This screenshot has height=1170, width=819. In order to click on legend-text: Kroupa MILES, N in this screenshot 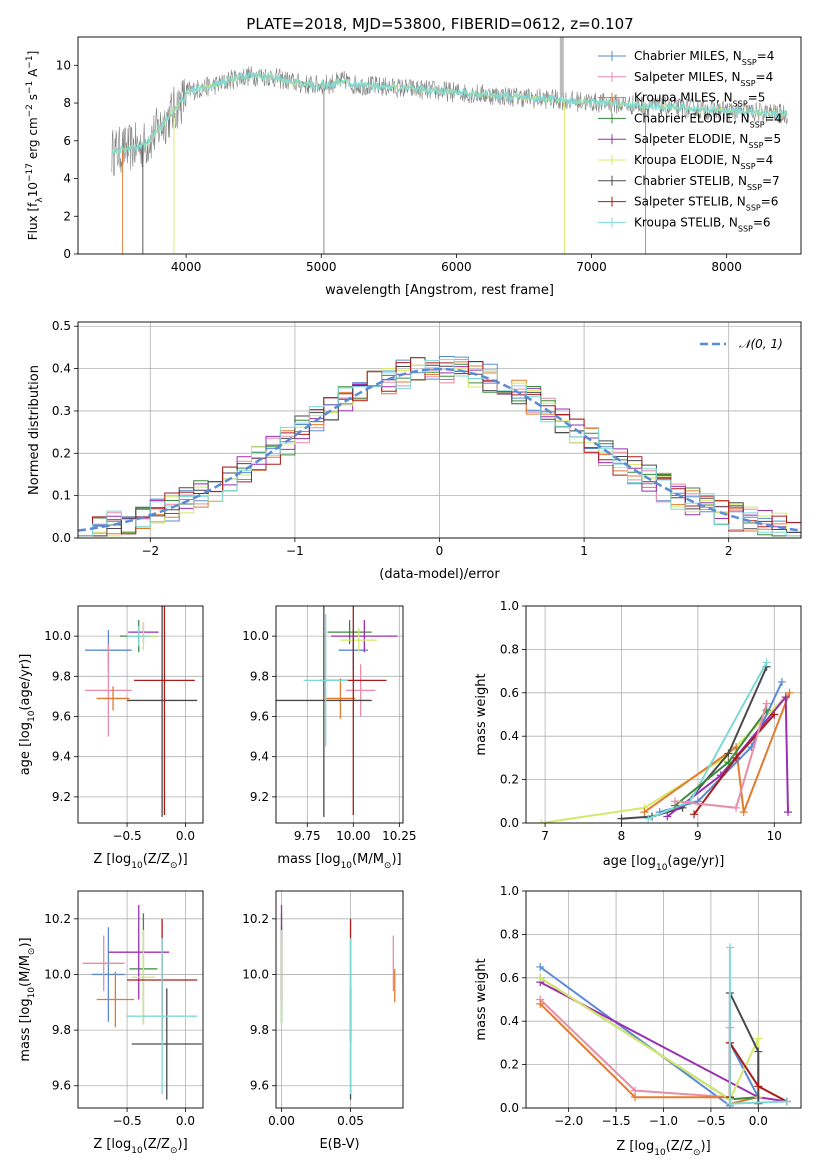, I will do `click(683, 98)`.